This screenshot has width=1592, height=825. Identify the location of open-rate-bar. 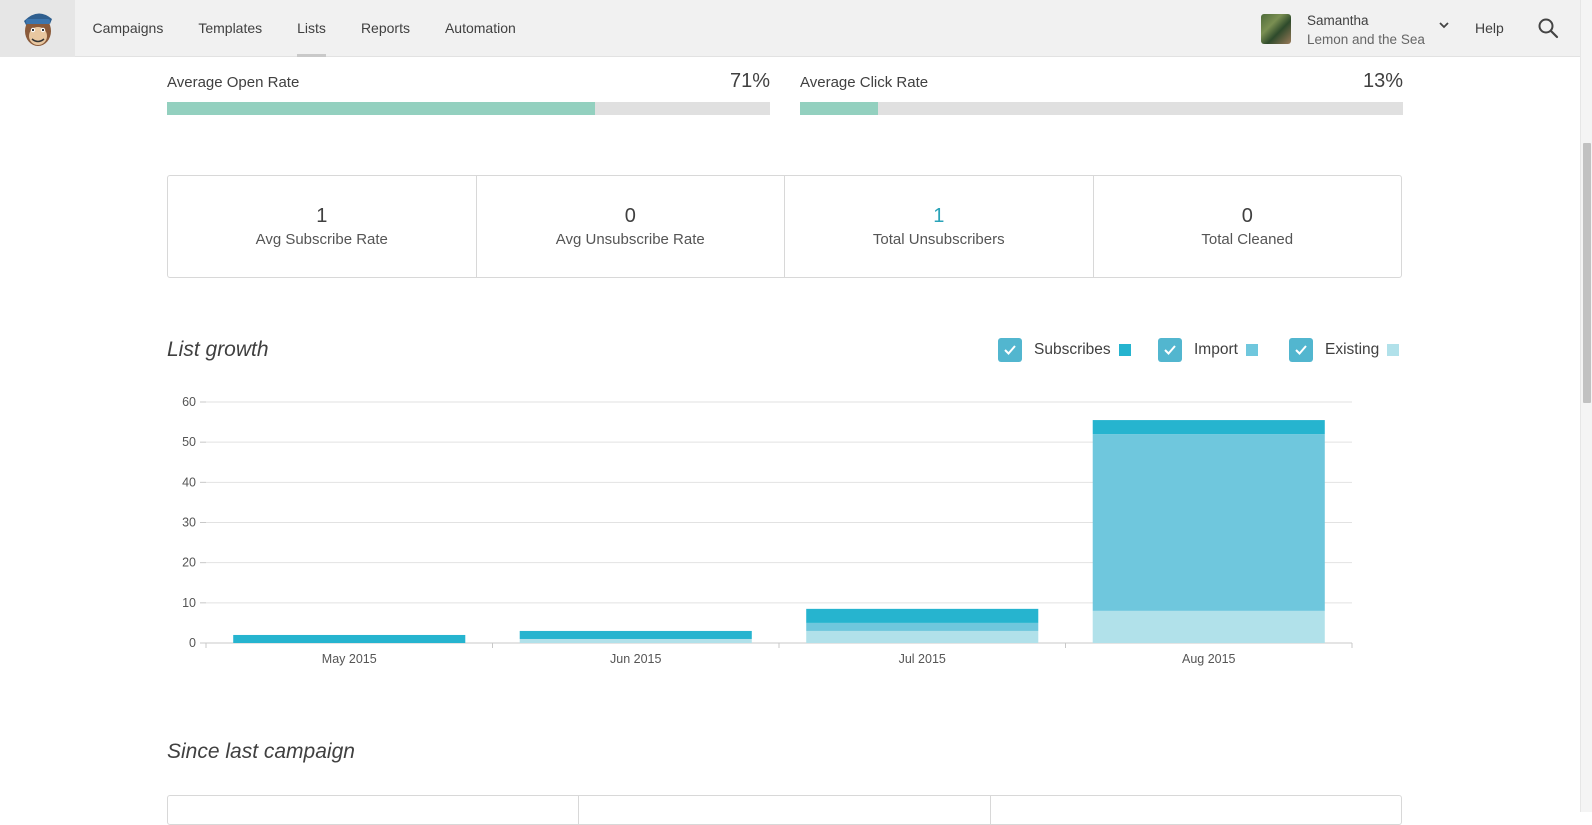
(468, 108).